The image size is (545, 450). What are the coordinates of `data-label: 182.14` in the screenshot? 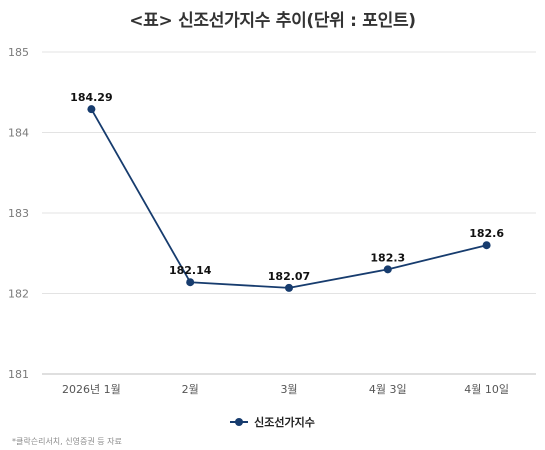 It's located at (190, 270).